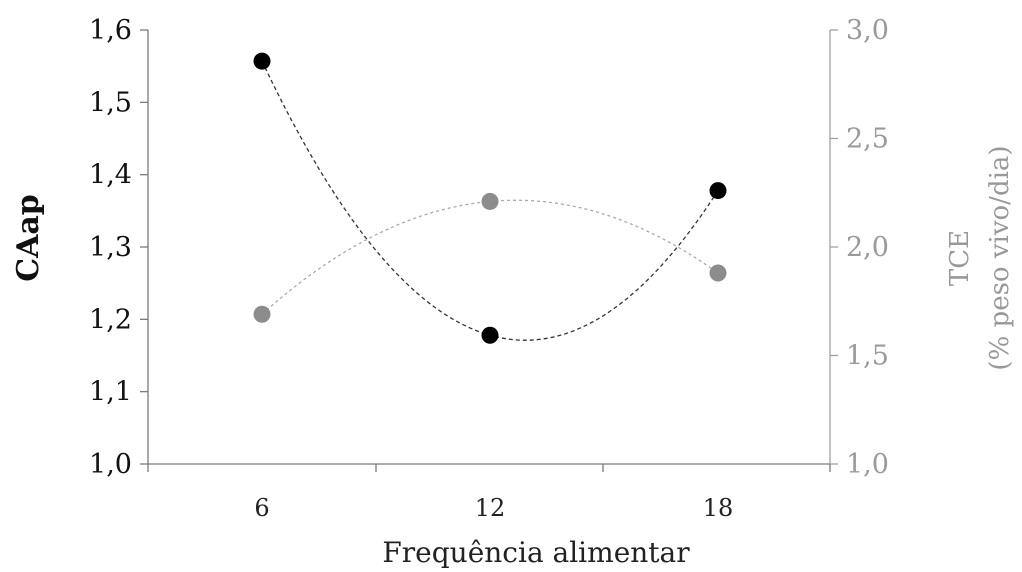 This screenshot has width=1022, height=572. Describe the element at coordinates (110, 102) in the screenshot. I see `y-left-tick-label: 1,5` at that location.